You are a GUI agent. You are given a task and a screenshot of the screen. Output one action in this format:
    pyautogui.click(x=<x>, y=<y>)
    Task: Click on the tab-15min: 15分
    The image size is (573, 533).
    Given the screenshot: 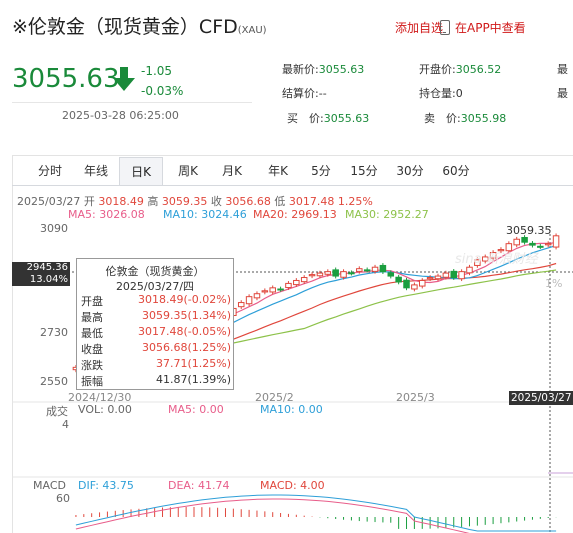 What is the action you would take?
    pyautogui.click(x=364, y=171)
    